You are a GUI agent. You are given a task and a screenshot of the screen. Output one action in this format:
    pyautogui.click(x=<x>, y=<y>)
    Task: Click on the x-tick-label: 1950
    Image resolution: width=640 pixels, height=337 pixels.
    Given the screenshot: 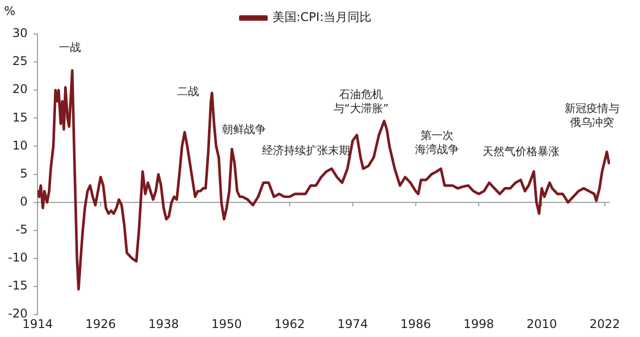 What is the action you would take?
    pyautogui.click(x=226, y=323)
    